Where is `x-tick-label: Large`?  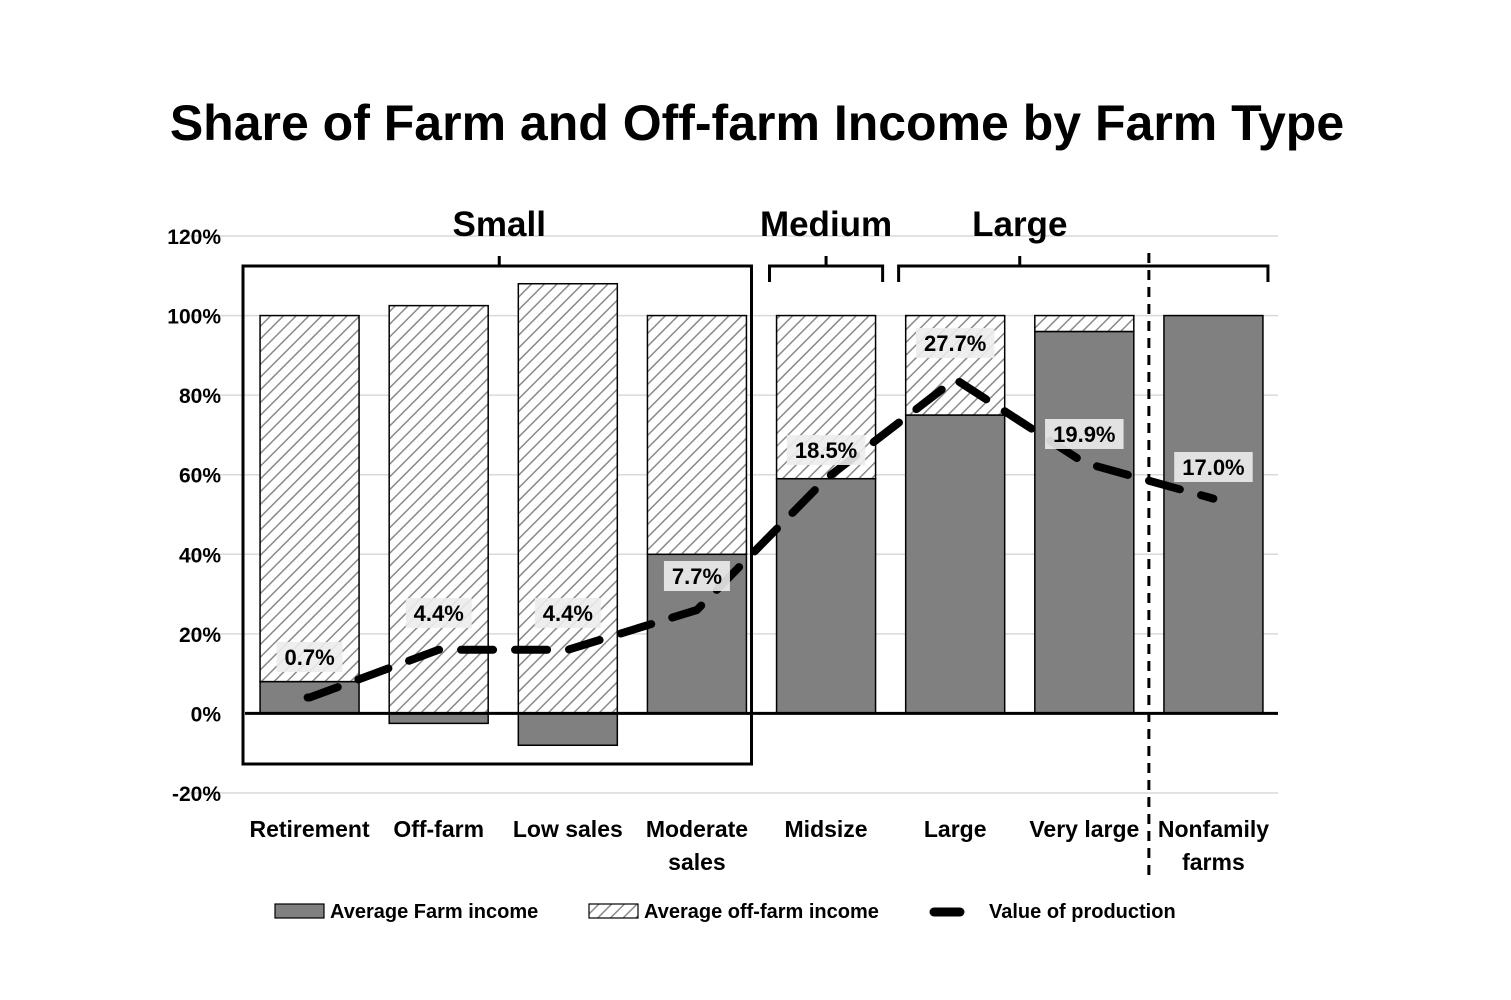
x-tick-label: Large is located at coordinates (955, 829).